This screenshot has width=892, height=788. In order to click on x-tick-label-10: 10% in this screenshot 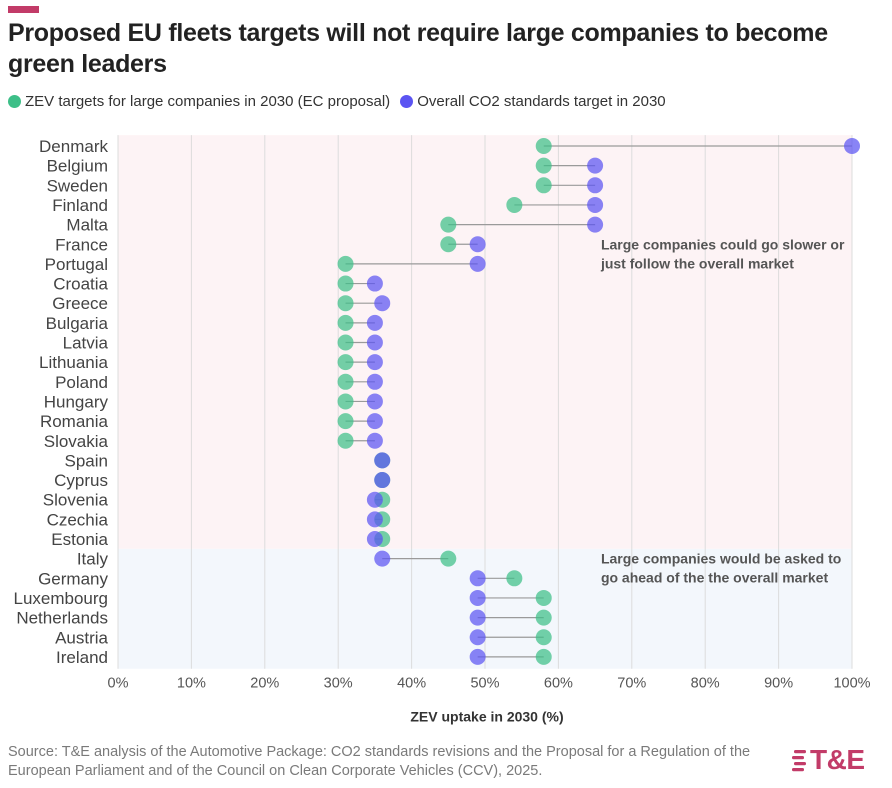, I will do `click(191, 684)`.